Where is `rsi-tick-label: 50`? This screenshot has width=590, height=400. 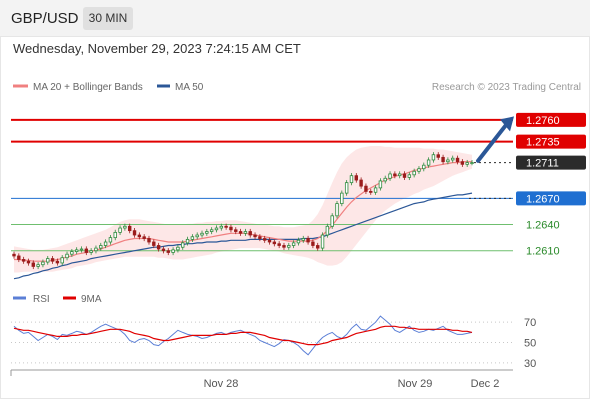
rsi-tick-label: 50 is located at coordinates (530, 344).